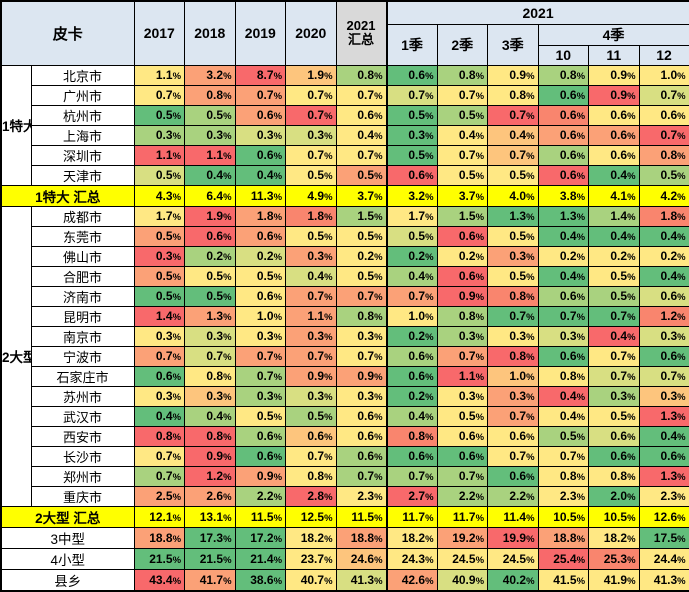  Describe the element at coordinates (67, 579) in the screenshot. I see `row-label: 县乡` at that location.